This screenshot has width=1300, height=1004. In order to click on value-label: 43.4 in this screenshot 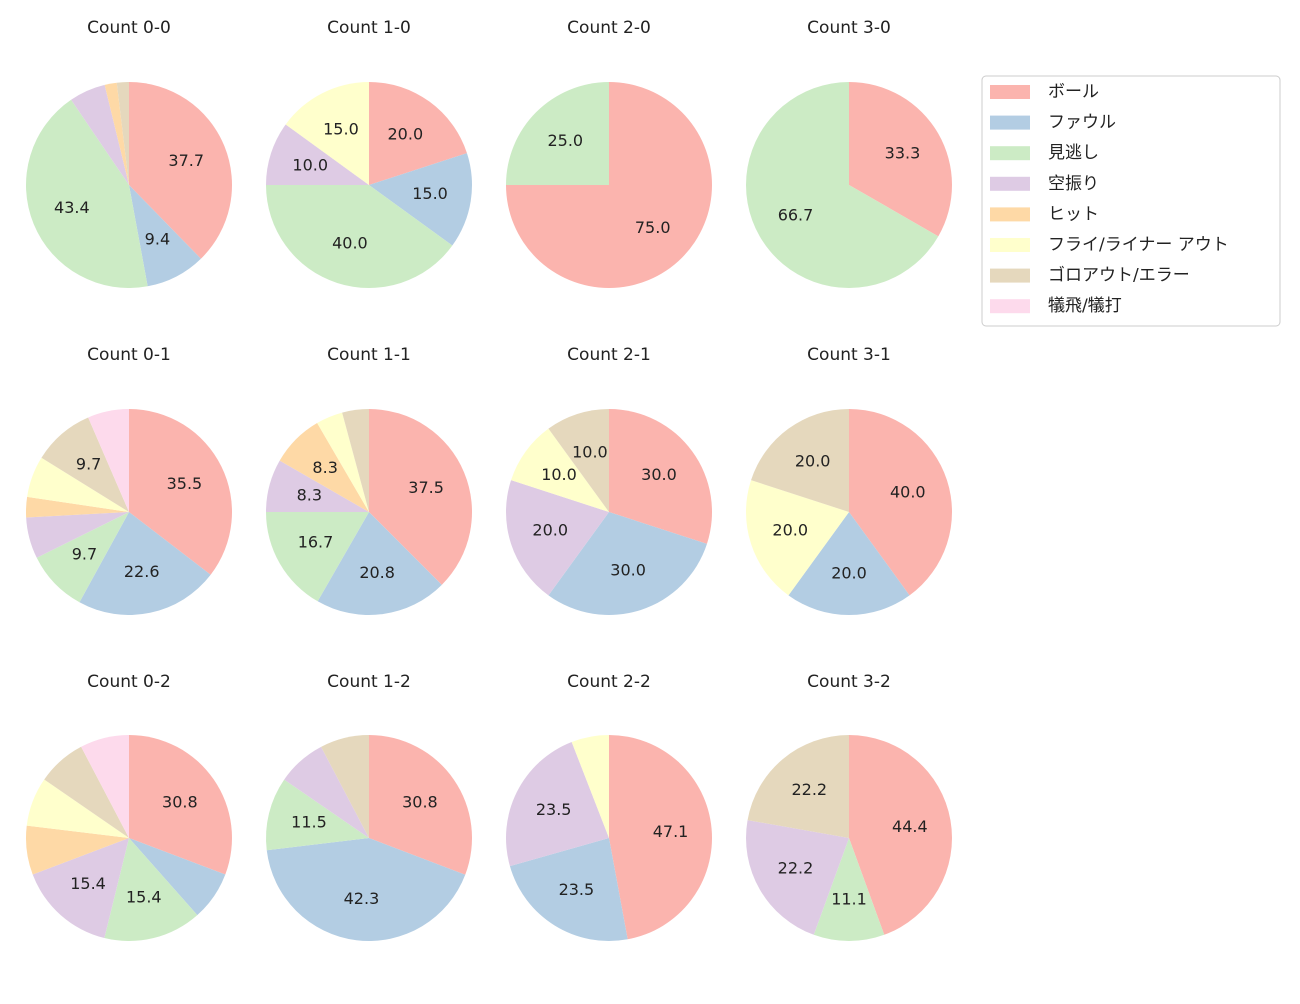, I will do `click(72, 207)`.